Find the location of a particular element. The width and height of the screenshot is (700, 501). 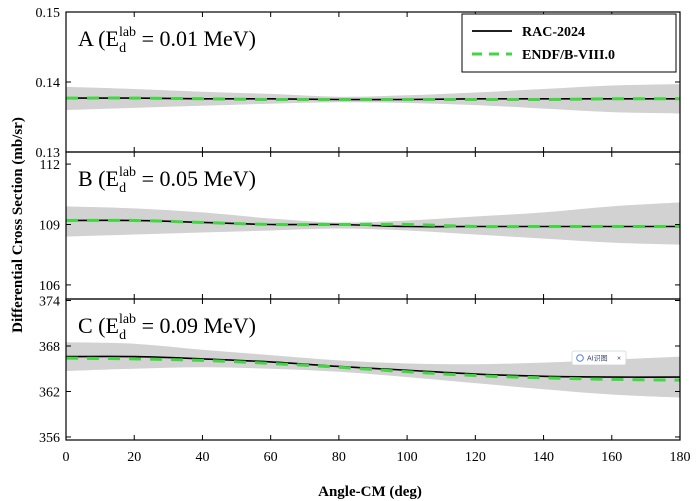

y-tick-label: 362 is located at coordinates (49, 392).